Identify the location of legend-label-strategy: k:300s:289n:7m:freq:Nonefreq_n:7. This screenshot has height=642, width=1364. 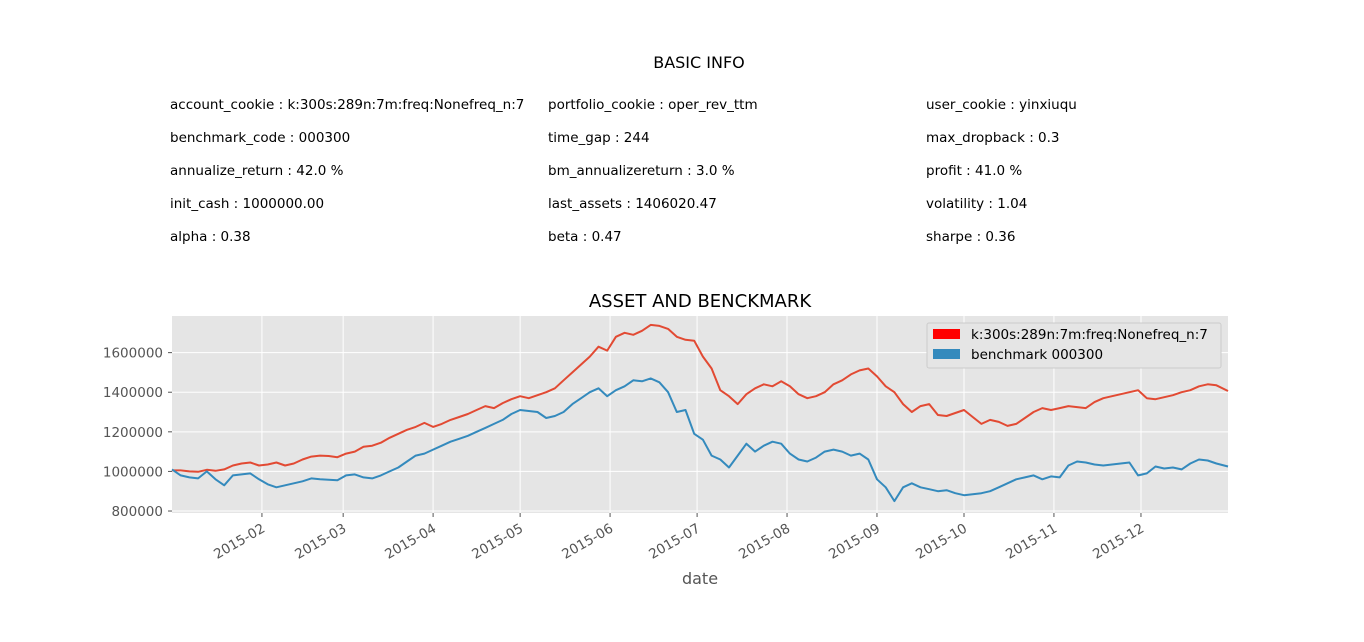
(1089, 335).